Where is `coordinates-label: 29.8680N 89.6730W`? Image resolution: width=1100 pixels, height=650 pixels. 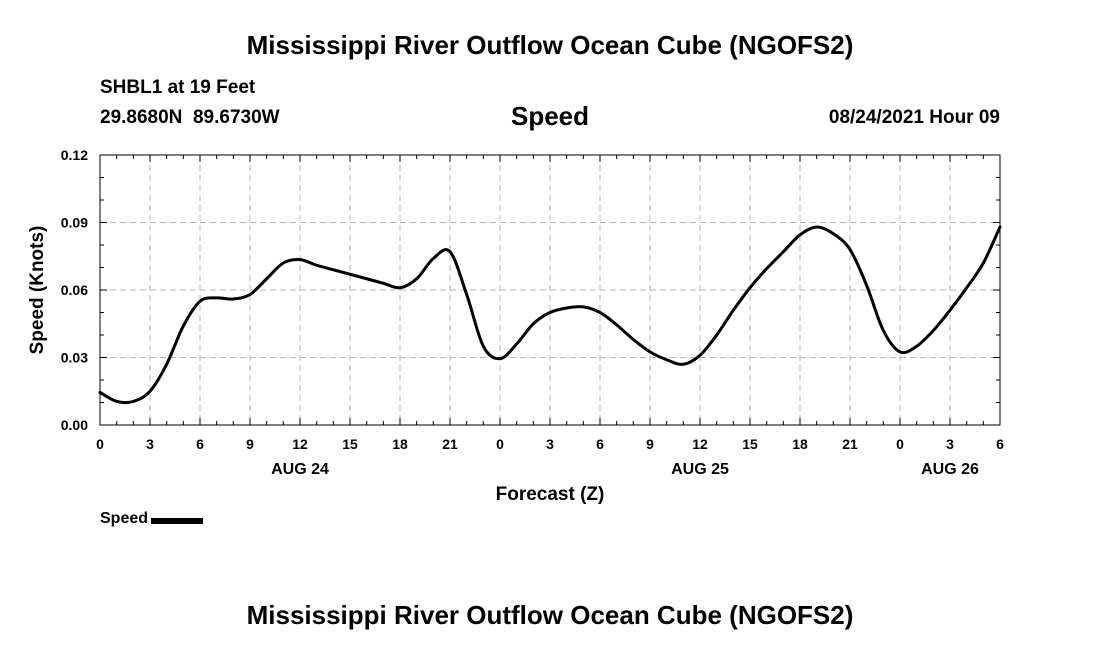 coordinates-label: 29.8680N 89.6730W is located at coordinates (190, 117).